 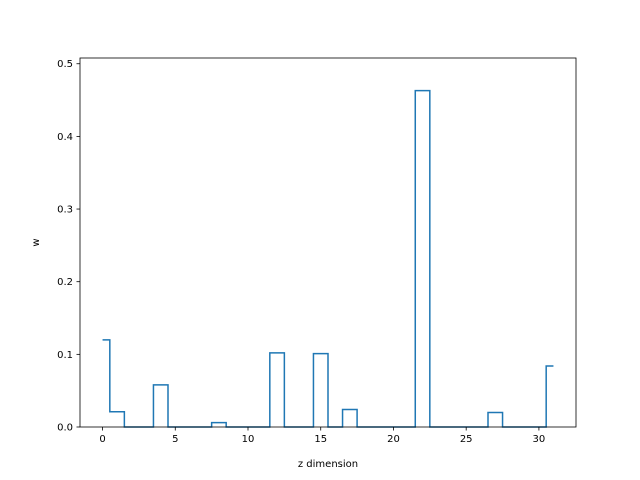 What do you see at coordinates (175, 439) in the screenshot?
I see `x-tick-label: 5` at bounding box center [175, 439].